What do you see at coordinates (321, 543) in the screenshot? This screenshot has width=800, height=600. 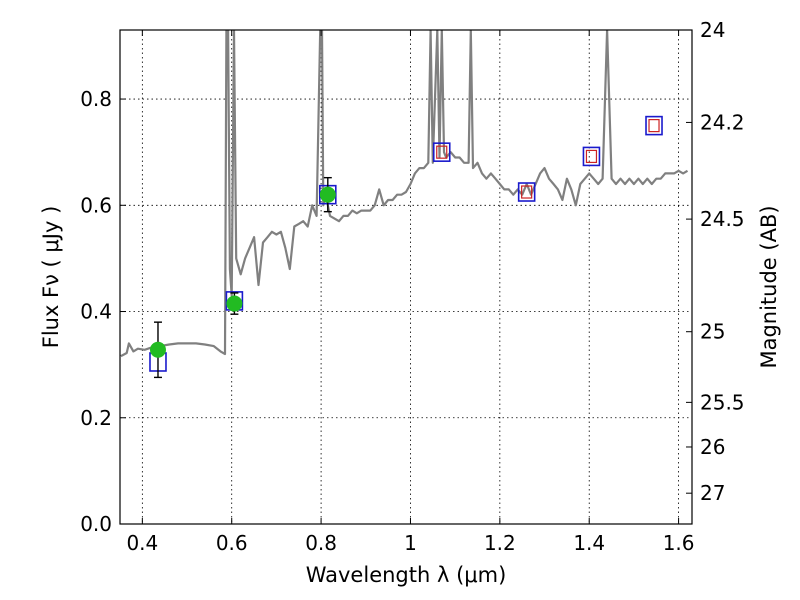 I see `x-tick-label-2: 0.8` at bounding box center [321, 543].